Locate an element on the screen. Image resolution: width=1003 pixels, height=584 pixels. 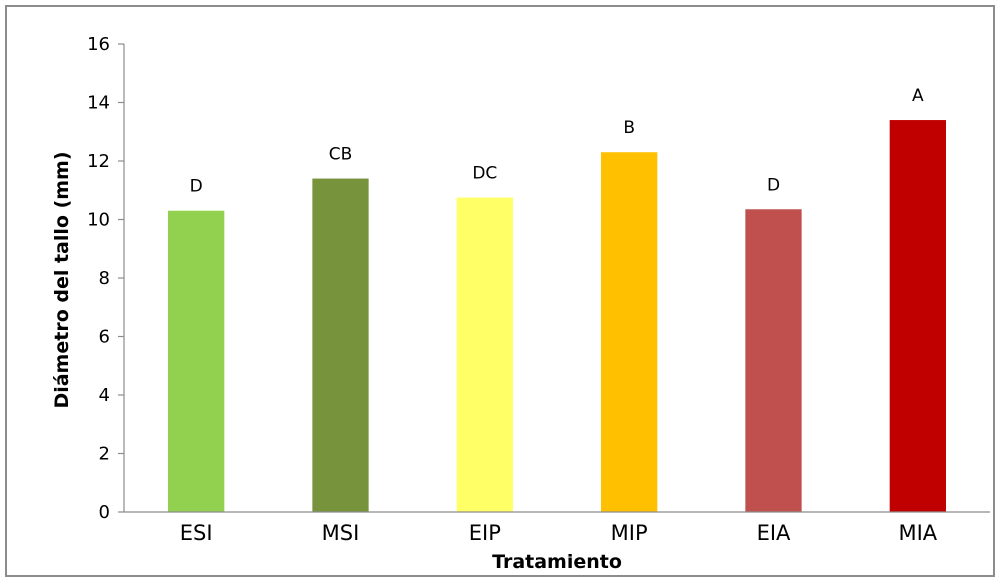
y-tick-label: 0 is located at coordinates (104, 512).